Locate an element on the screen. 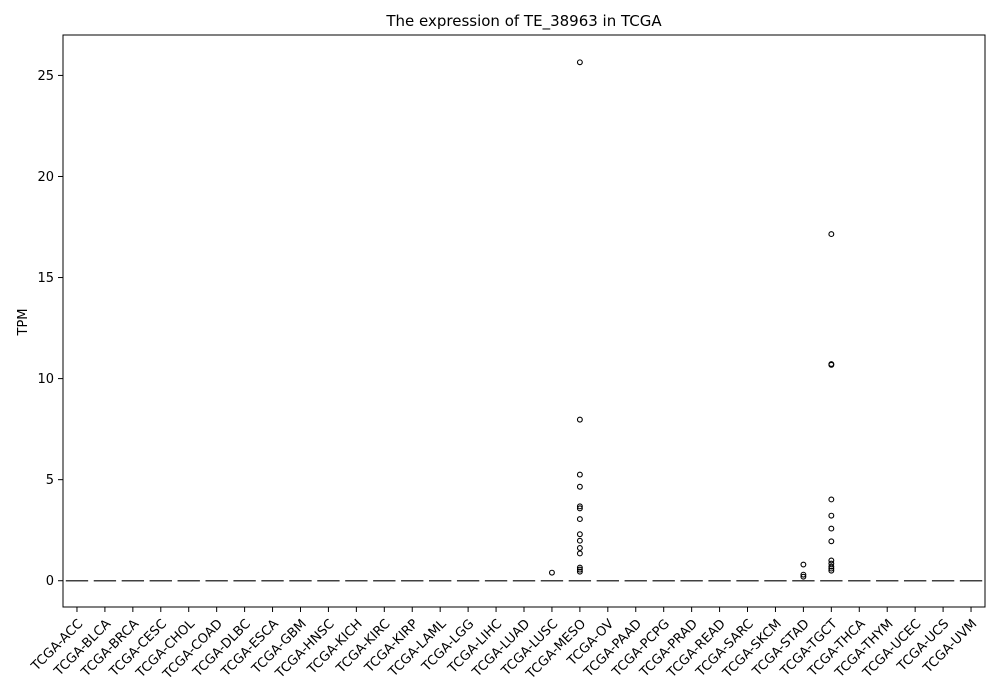 The image size is (1000, 700). y-tick-label: 25 is located at coordinates (45, 76).